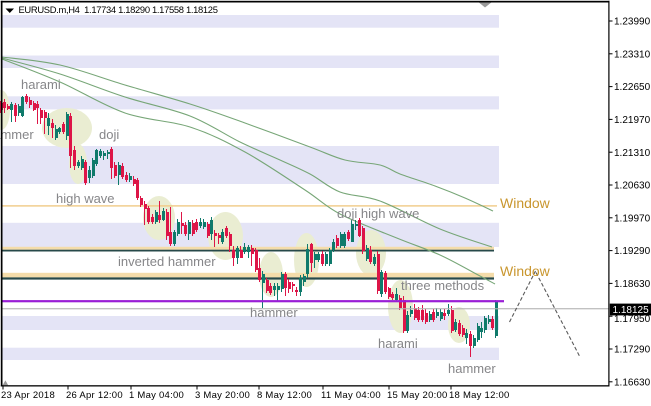 The image size is (651, 406). I want to click on svg-text: high wave, so click(85, 198).